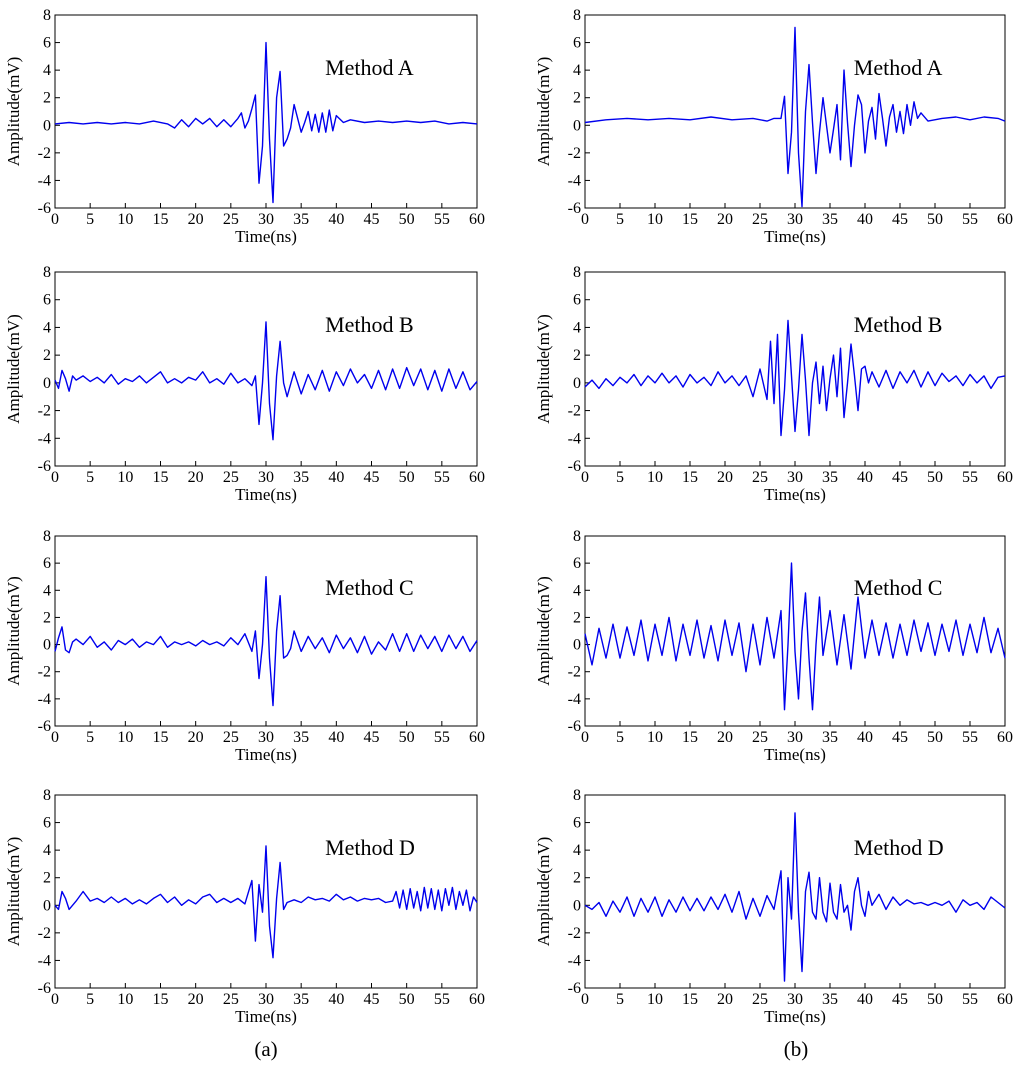  What do you see at coordinates (725, 737) in the screenshot?
I see `x-tick-label: 20` at bounding box center [725, 737].